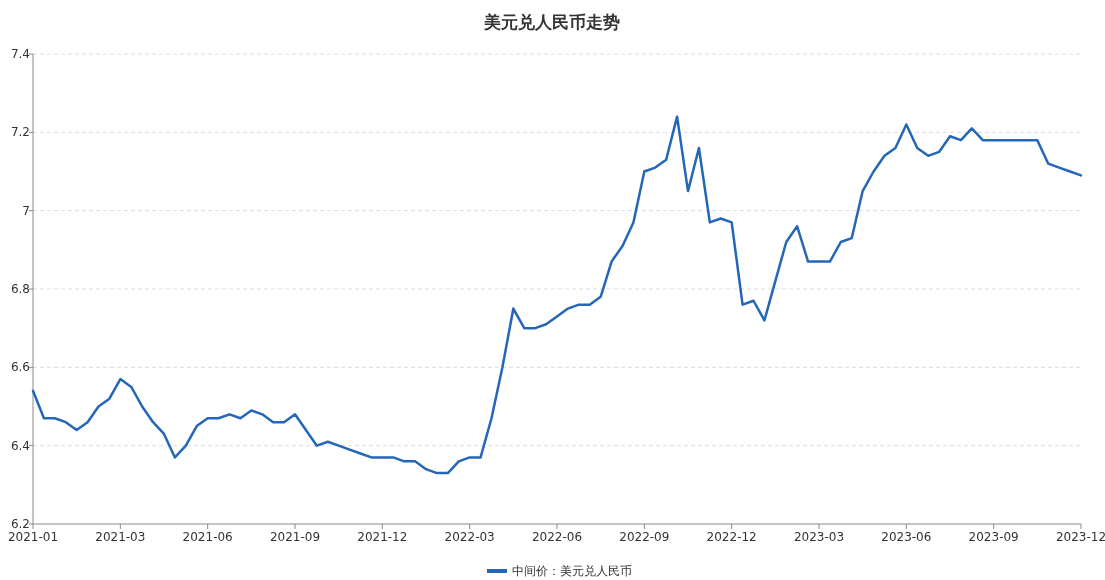  Describe the element at coordinates (20, 367) in the screenshot. I see `y-tick-label: 6.6` at that location.